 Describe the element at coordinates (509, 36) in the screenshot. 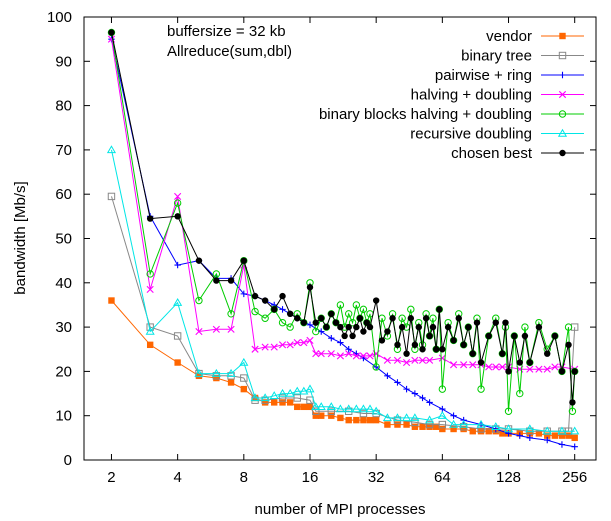

I see `legend-label: vendor` at that location.